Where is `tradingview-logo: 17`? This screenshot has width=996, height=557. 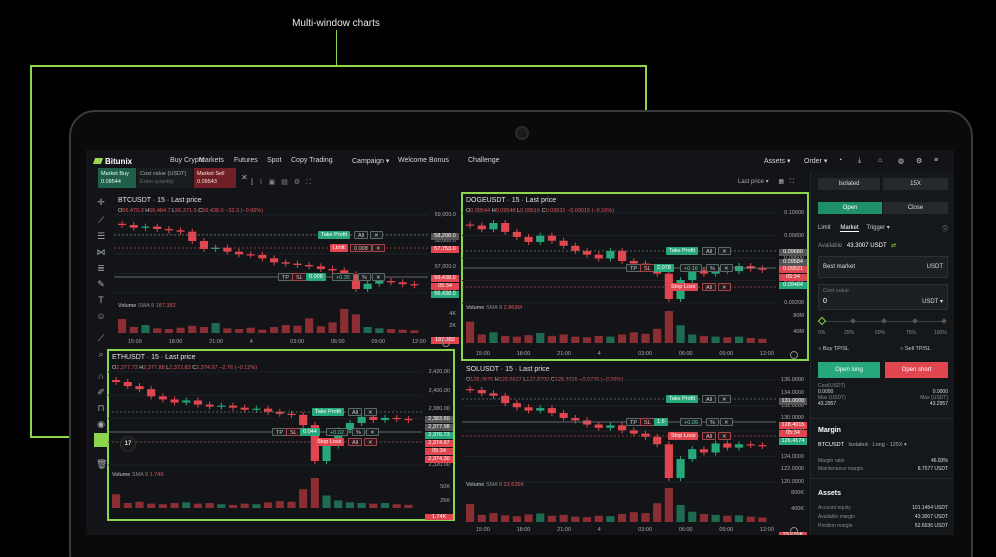 tradingview-logo: 17 is located at coordinates (128, 444).